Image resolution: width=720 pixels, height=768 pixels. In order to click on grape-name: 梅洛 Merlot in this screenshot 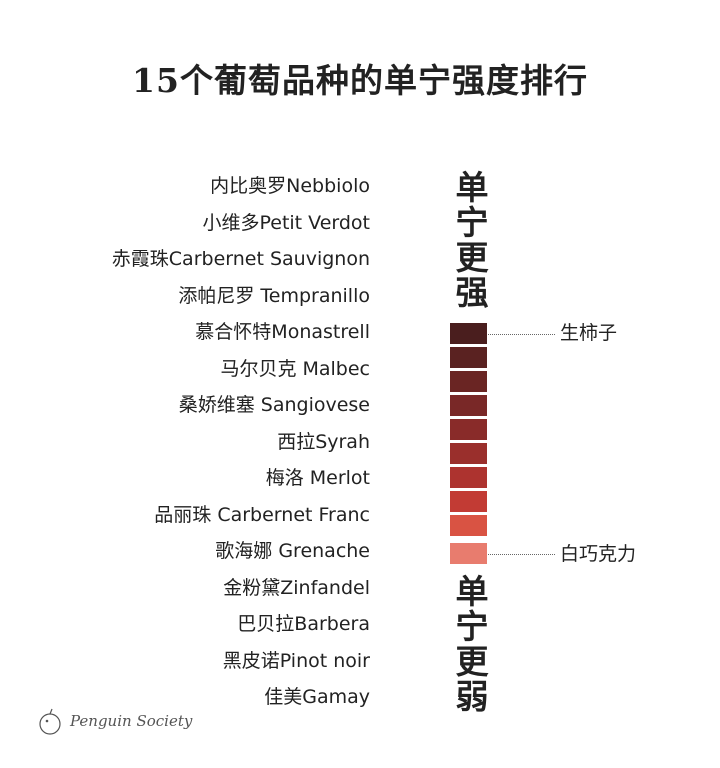, I will do `click(317, 478)`.